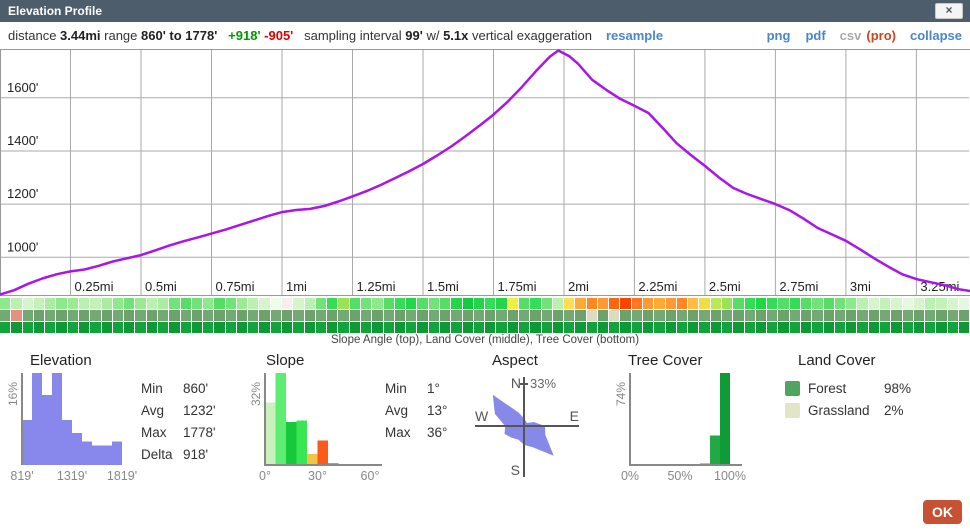 This screenshot has height=531, width=970. Describe the element at coordinates (815, 35) in the screenshot. I see `export-pdf-link: pdf` at that location.